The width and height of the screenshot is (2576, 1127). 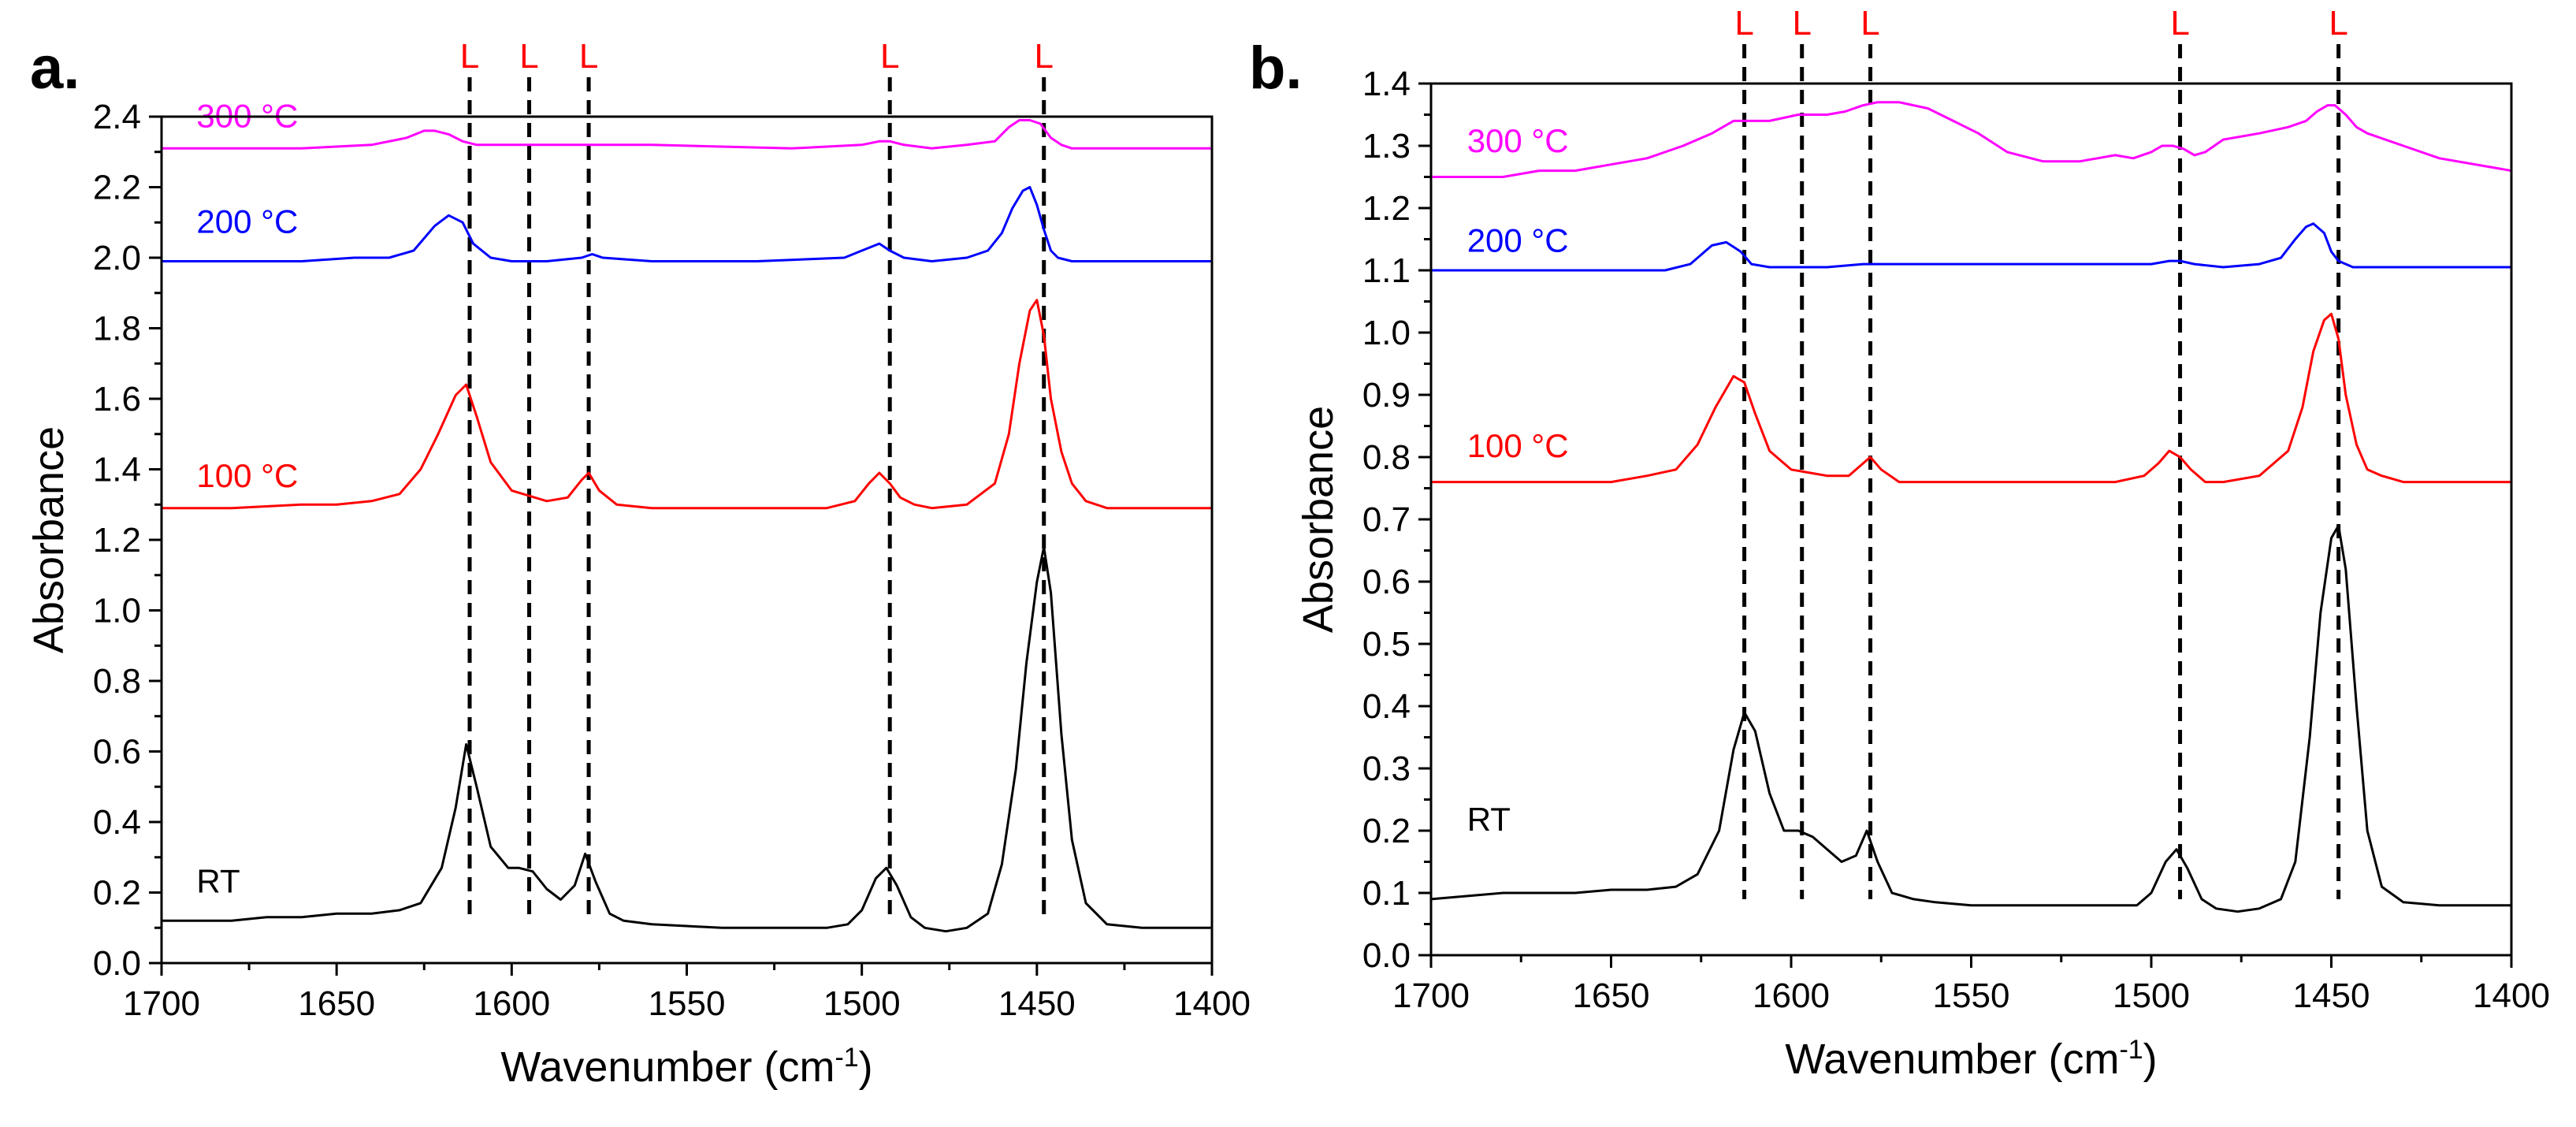 I want to click on y-tick-label: 2.4, so click(x=117, y=117).